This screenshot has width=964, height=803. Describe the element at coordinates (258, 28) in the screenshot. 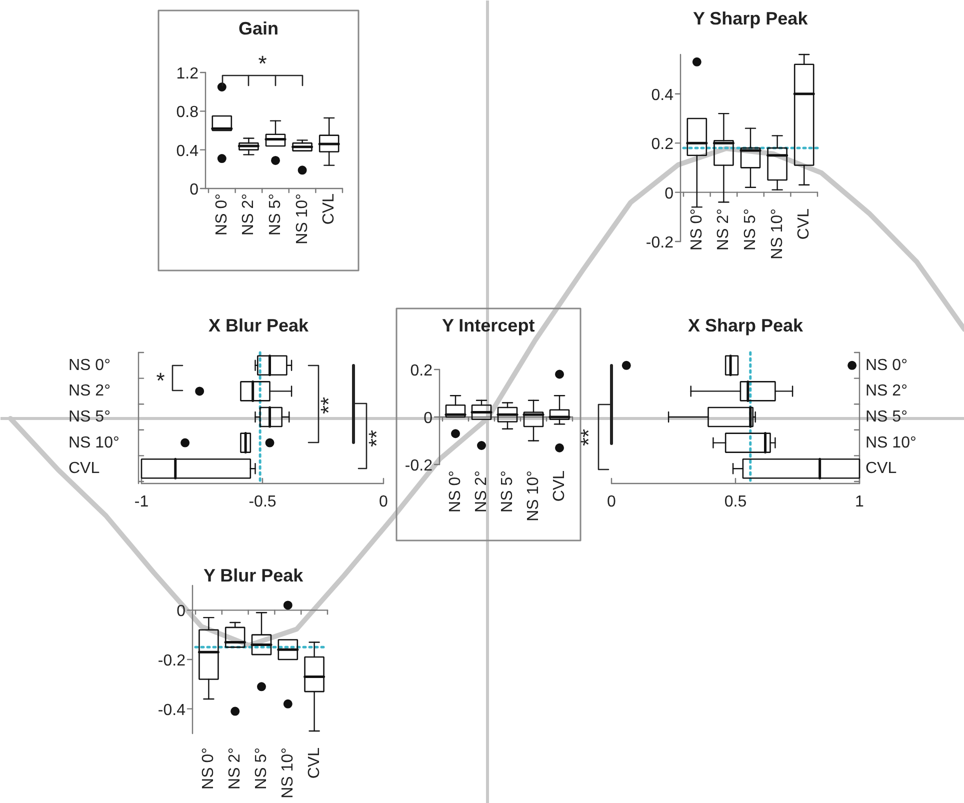

I see `chart-title: Gain` at that location.